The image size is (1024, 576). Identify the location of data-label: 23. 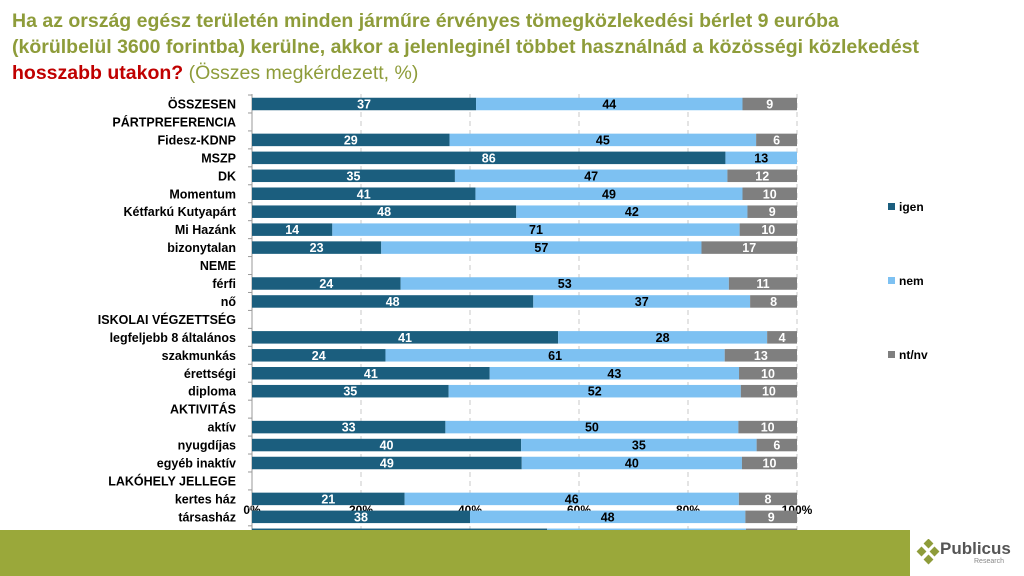
(317, 248).